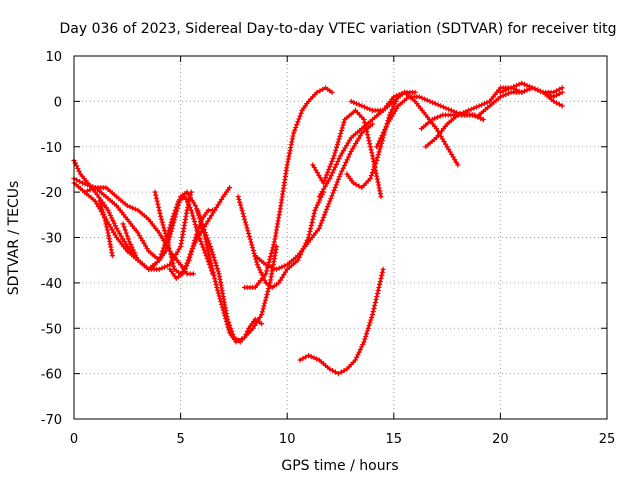  I want to click on y-tick-label: -30, so click(51, 239).